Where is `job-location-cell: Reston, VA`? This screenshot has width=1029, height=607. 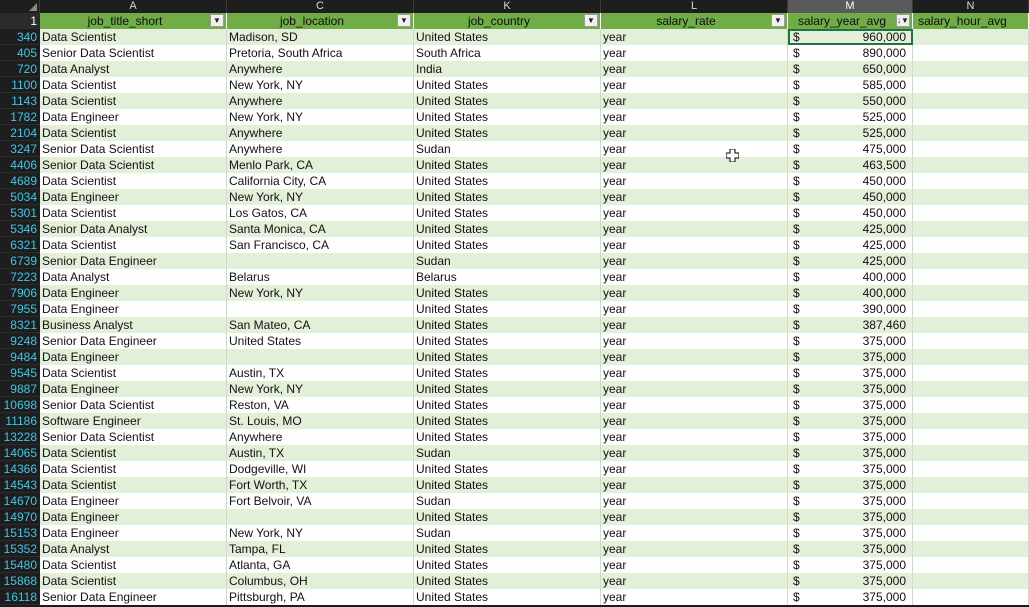 job-location-cell: Reston, VA is located at coordinates (320, 405).